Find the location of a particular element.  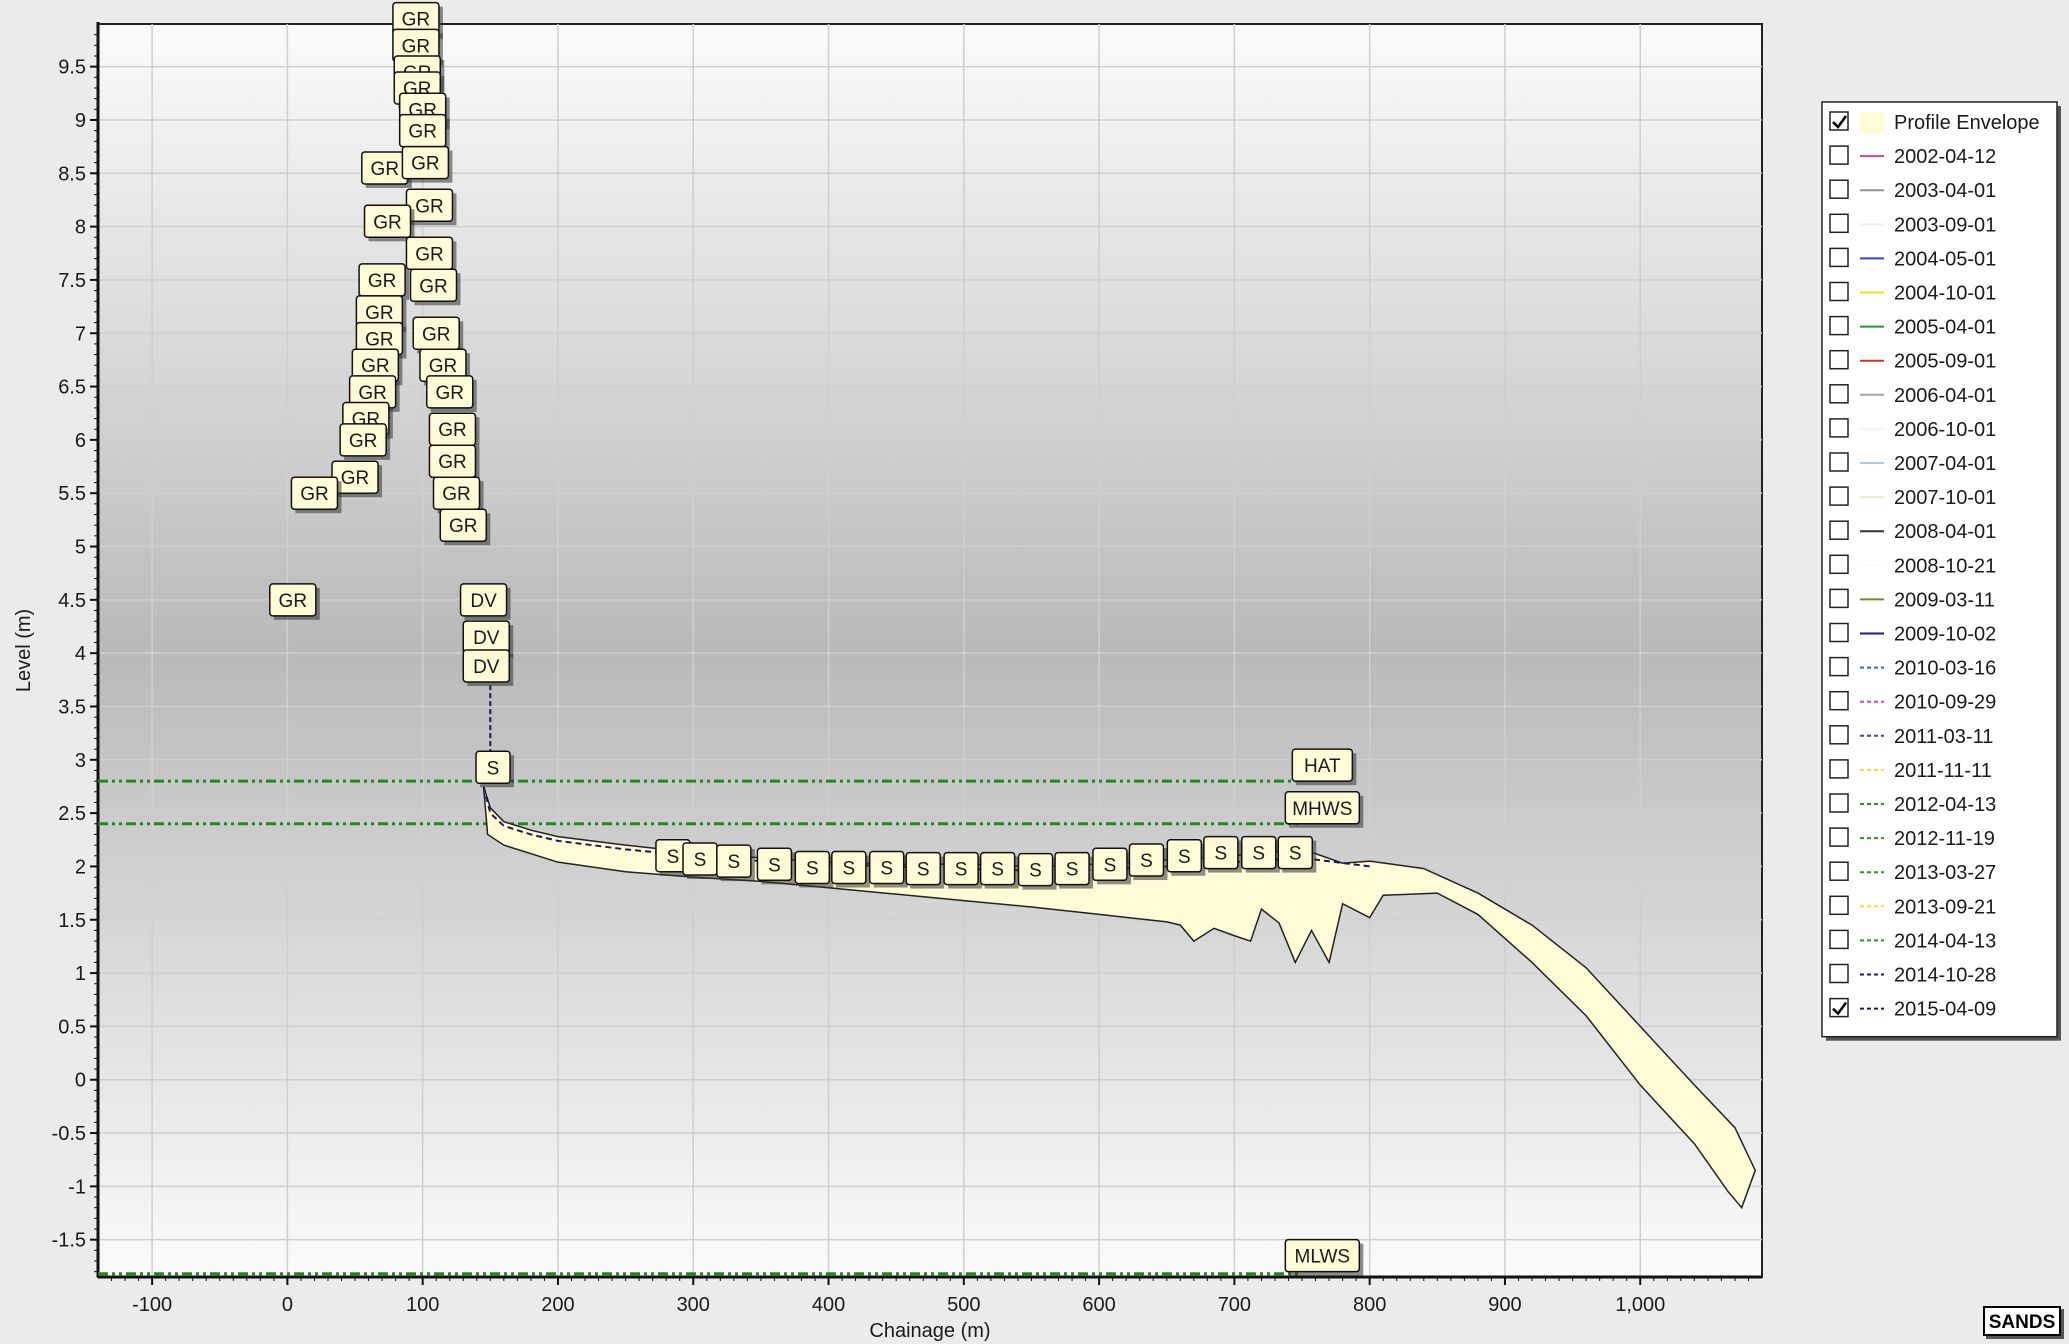

legend-label: 2010-03-16 is located at coordinates (1945, 669).